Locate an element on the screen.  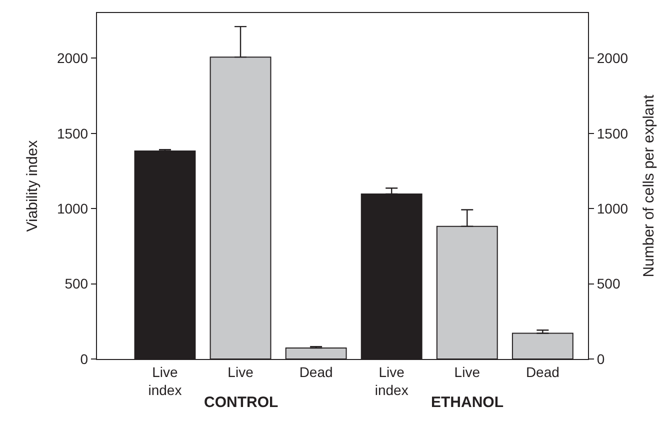
y-tick-label: 2000 is located at coordinates (72, 58).